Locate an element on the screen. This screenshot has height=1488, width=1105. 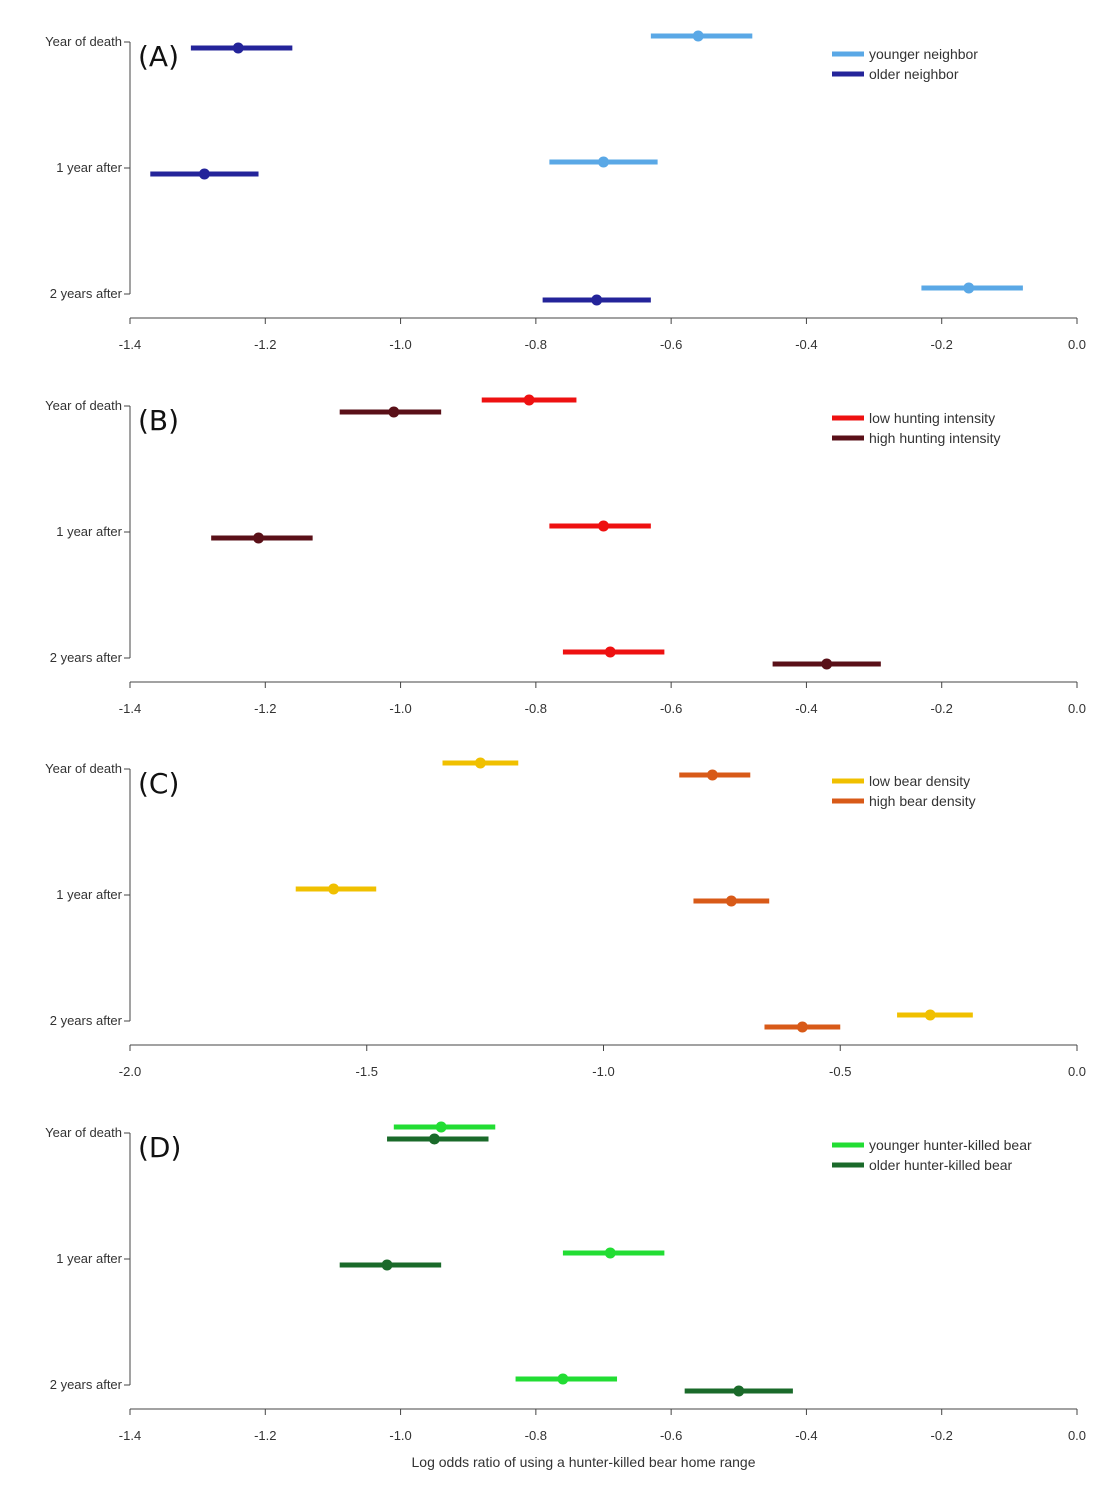
panel-label: (B) is located at coordinates (158, 420).